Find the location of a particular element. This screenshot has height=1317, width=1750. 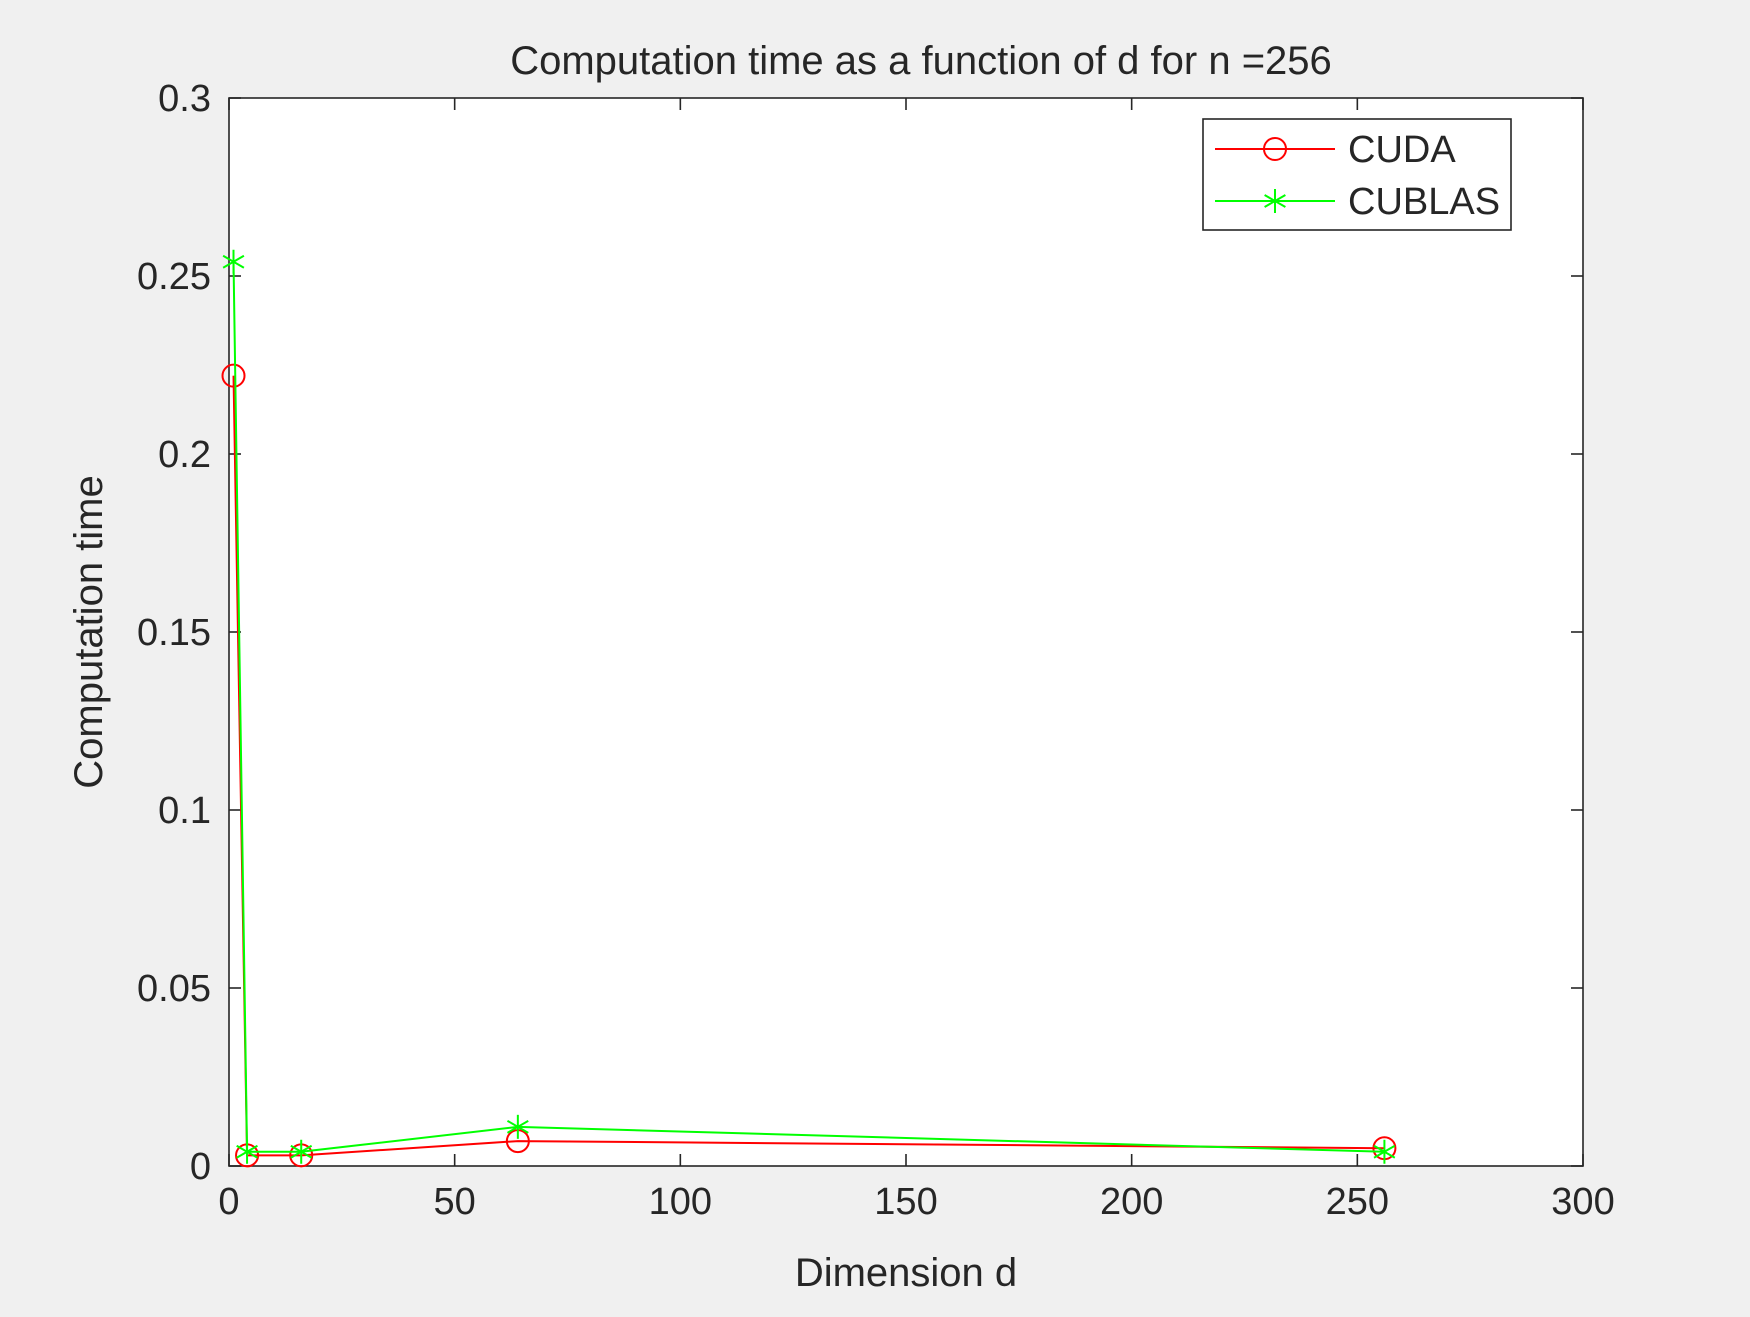

y-tick-label: 0.15 is located at coordinates (174, 633).